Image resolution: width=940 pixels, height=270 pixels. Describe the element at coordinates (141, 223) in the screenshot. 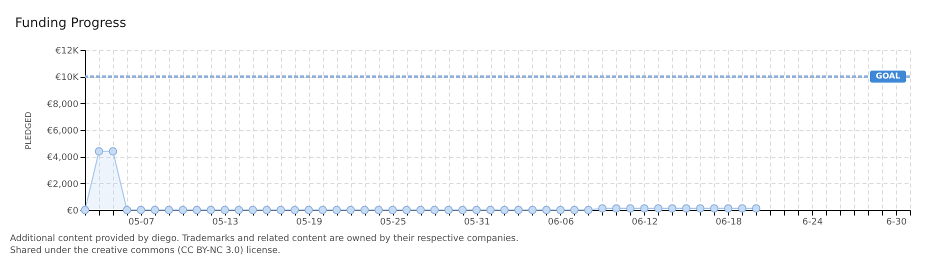

I see `x-tick-label: 05-07` at that location.